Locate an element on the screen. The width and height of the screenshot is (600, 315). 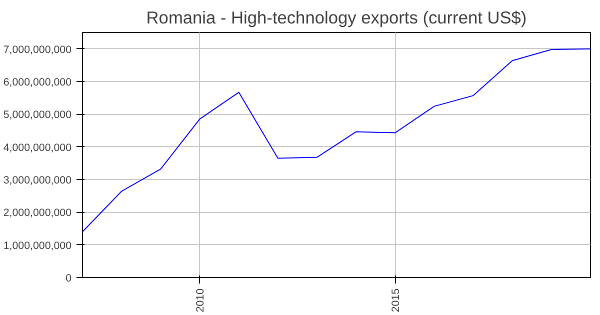
chart-title: Romania - High-technology exports (current US$) is located at coordinates (336, 18).